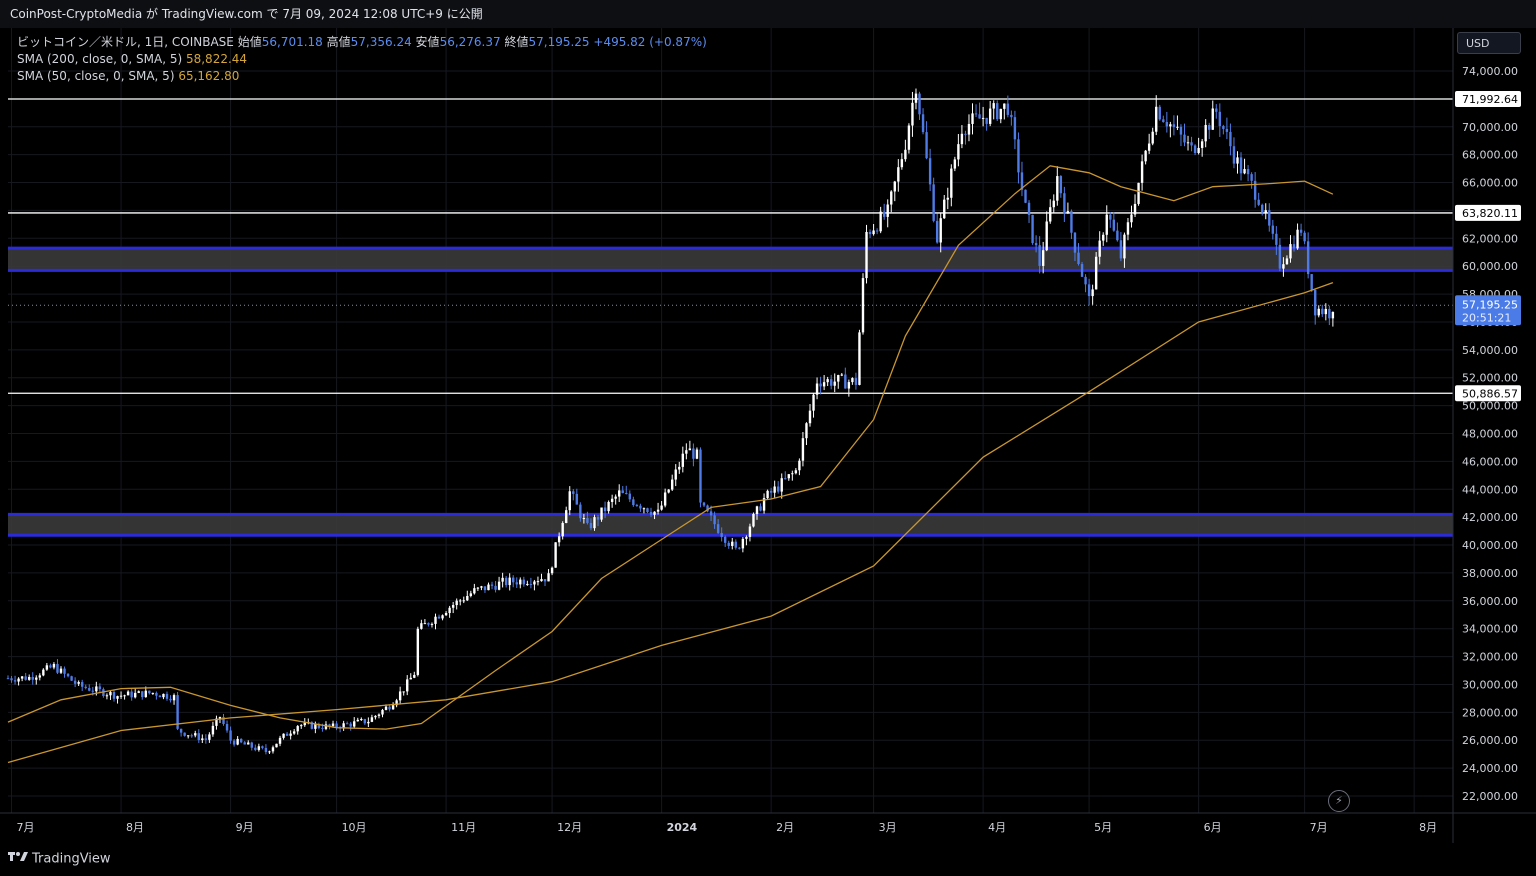 The height and width of the screenshot is (876, 1536). I want to click on price-axis-tick-label: 42,000.00, so click(1490, 517).